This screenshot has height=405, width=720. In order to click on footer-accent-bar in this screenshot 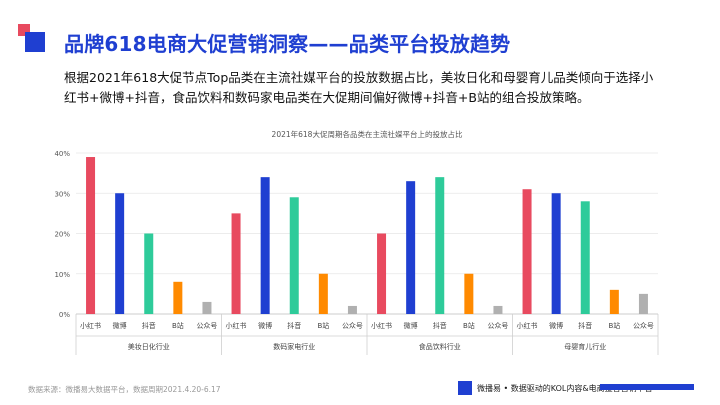, I will do `click(647, 387)`.